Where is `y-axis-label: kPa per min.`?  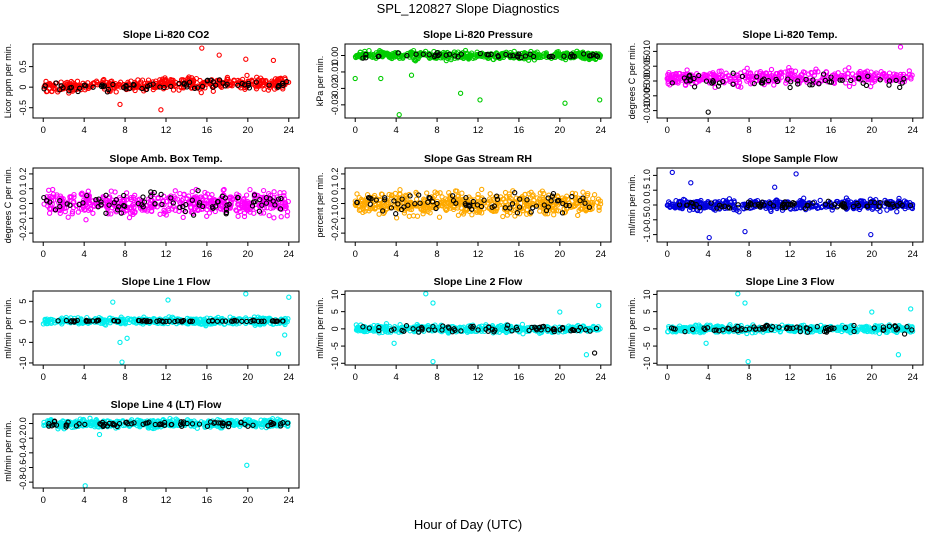
y-axis-label: kPa per min. is located at coordinates (320, 81).